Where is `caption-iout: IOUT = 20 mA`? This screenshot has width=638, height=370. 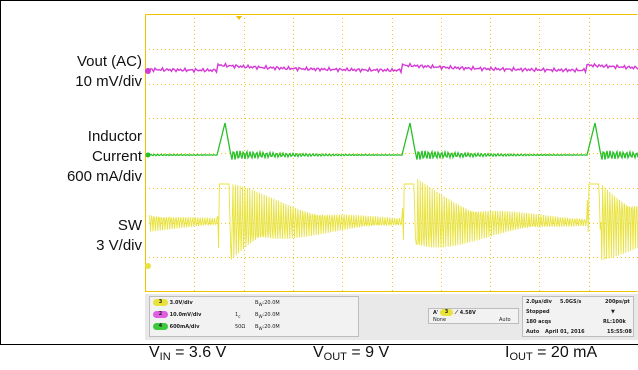 caption-iout: IOUT = 20 mA is located at coordinates (551, 353).